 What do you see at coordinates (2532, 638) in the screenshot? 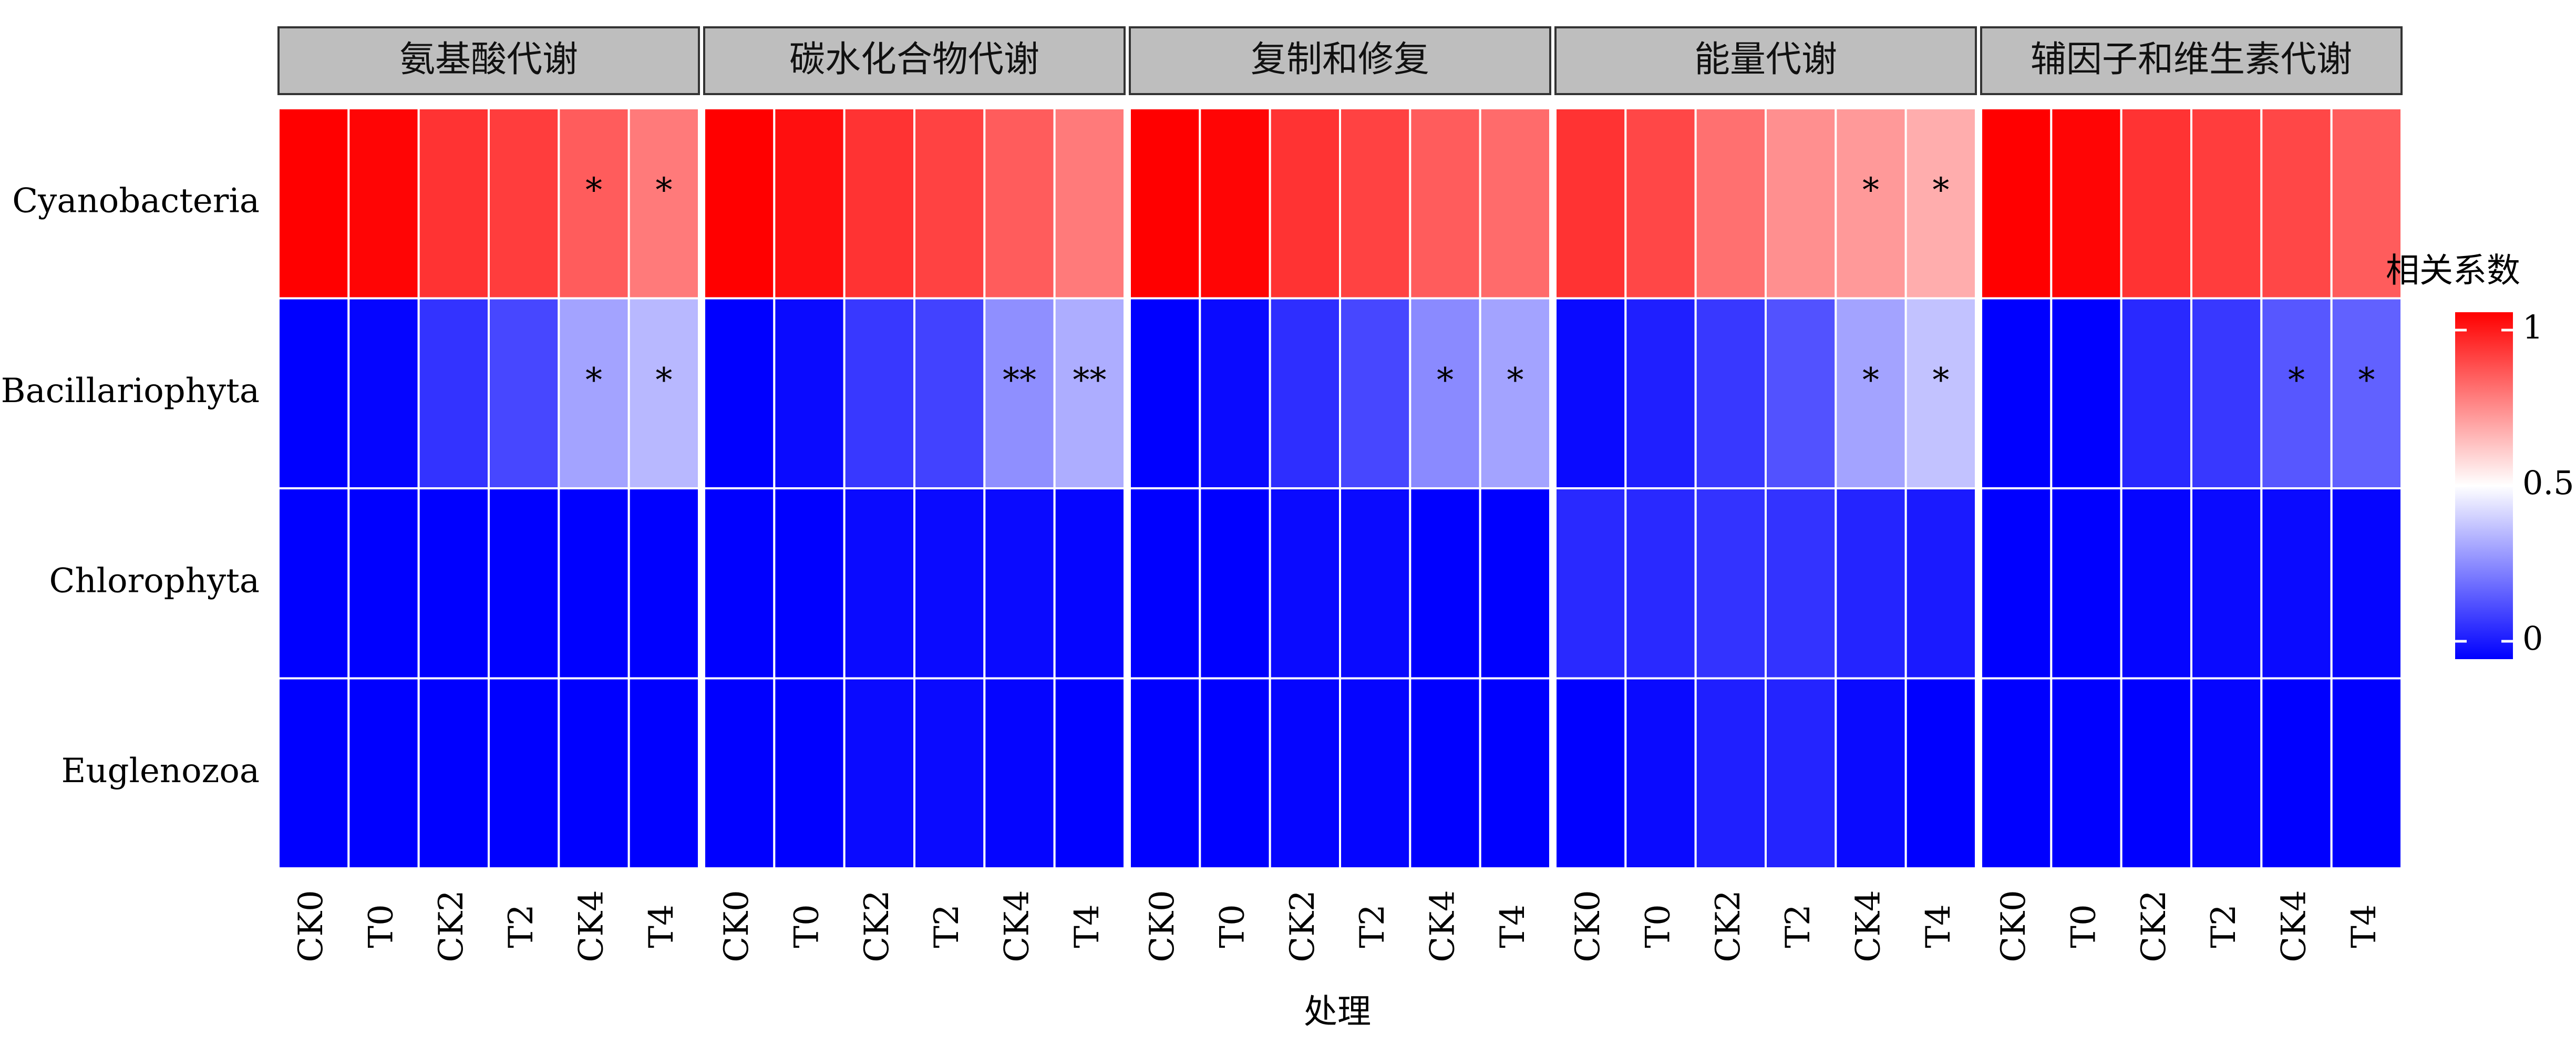
I see `legend-tick-label: 0` at bounding box center [2532, 638].